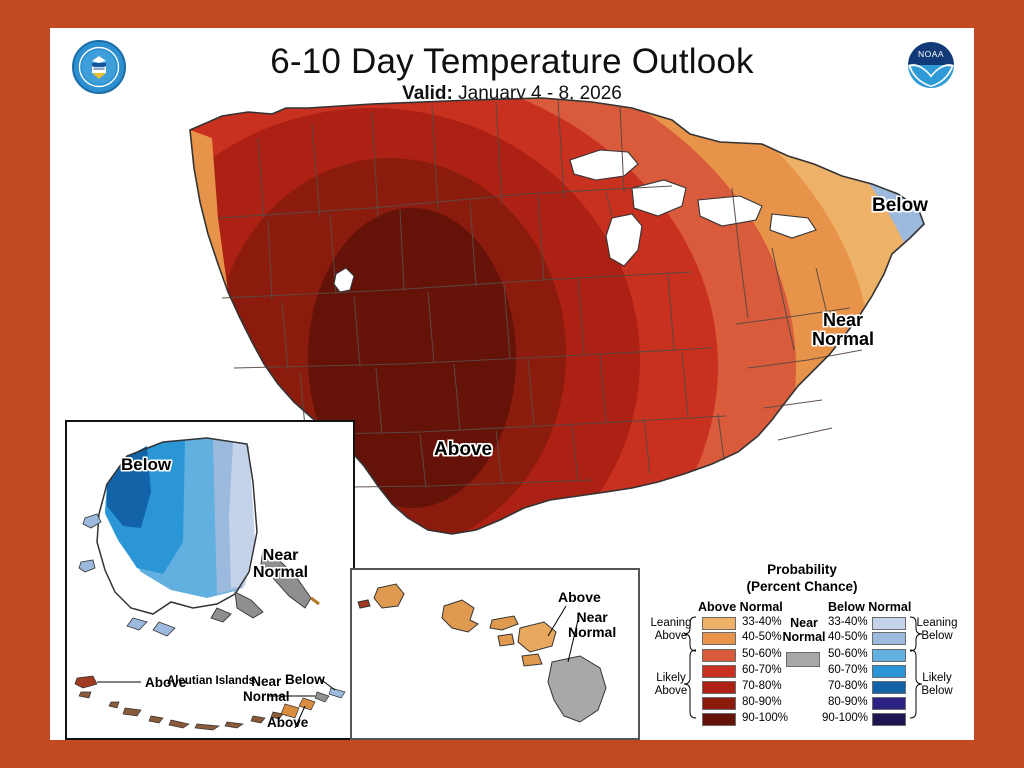  Describe the element at coordinates (848, 670) in the screenshot. I see `legend-pct-below-60-70: 60-70%` at that location.